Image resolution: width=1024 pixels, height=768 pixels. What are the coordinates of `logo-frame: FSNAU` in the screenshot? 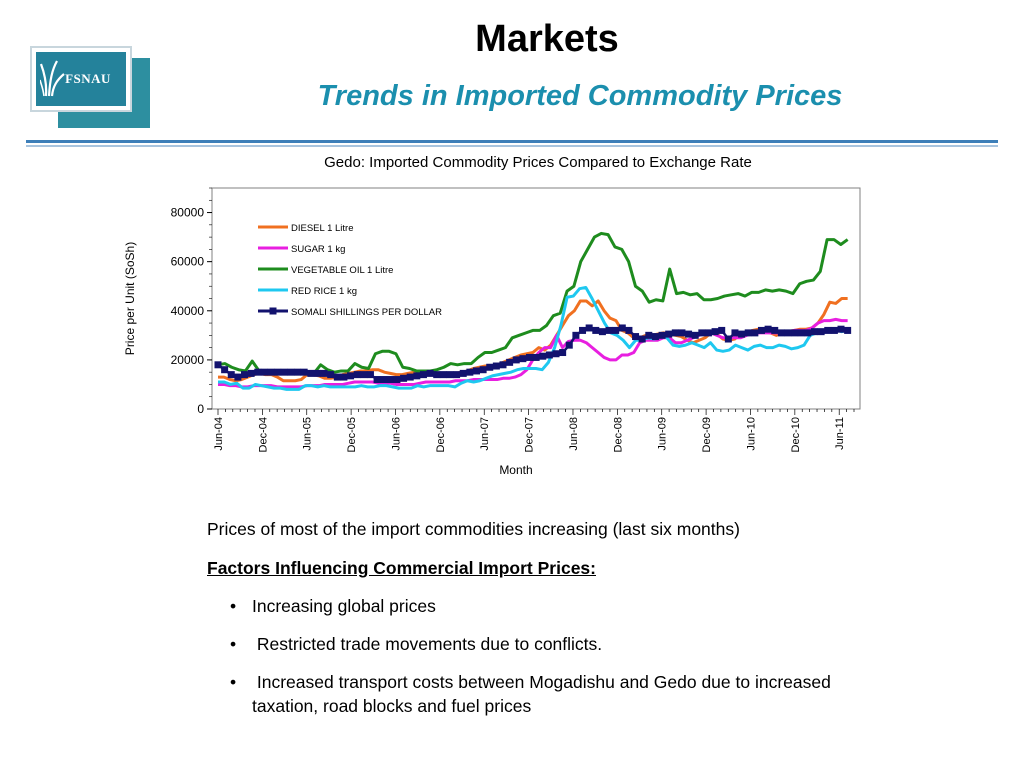 It's located at (81, 79).